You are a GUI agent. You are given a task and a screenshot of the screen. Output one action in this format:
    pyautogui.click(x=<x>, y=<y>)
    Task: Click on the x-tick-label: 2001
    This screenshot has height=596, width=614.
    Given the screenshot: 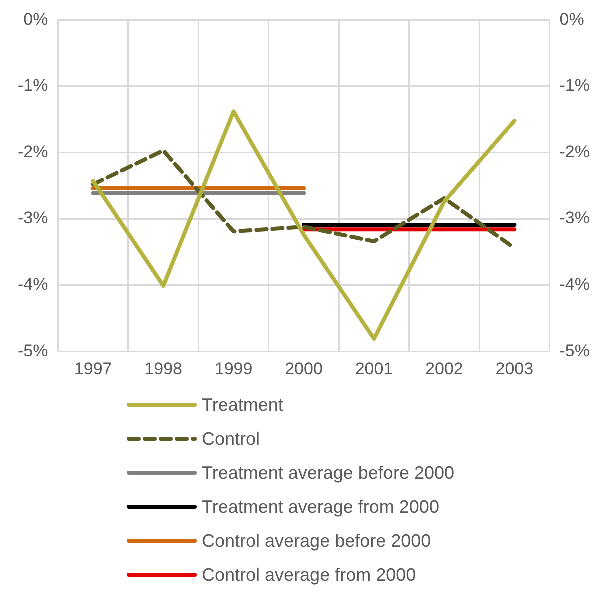 What is the action you would take?
    pyautogui.click(x=374, y=368)
    